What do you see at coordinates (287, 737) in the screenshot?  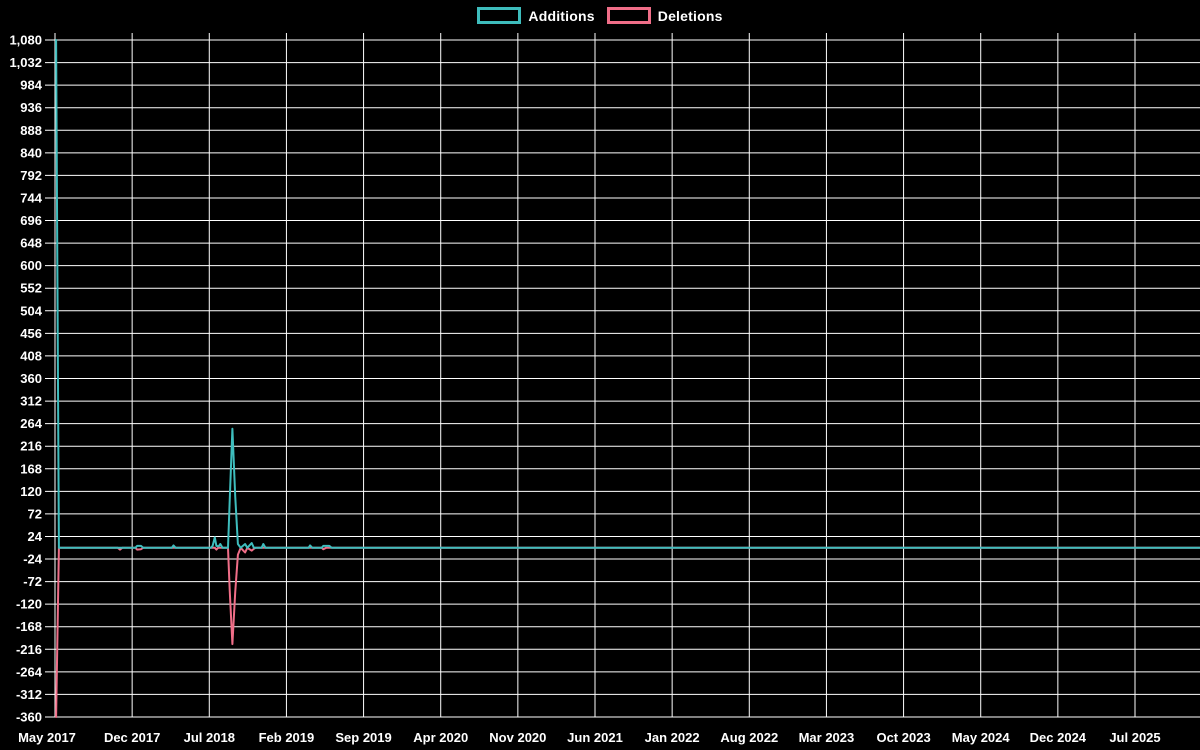 I see `x-axis-tick-label: Feb 2019` at bounding box center [287, 737].